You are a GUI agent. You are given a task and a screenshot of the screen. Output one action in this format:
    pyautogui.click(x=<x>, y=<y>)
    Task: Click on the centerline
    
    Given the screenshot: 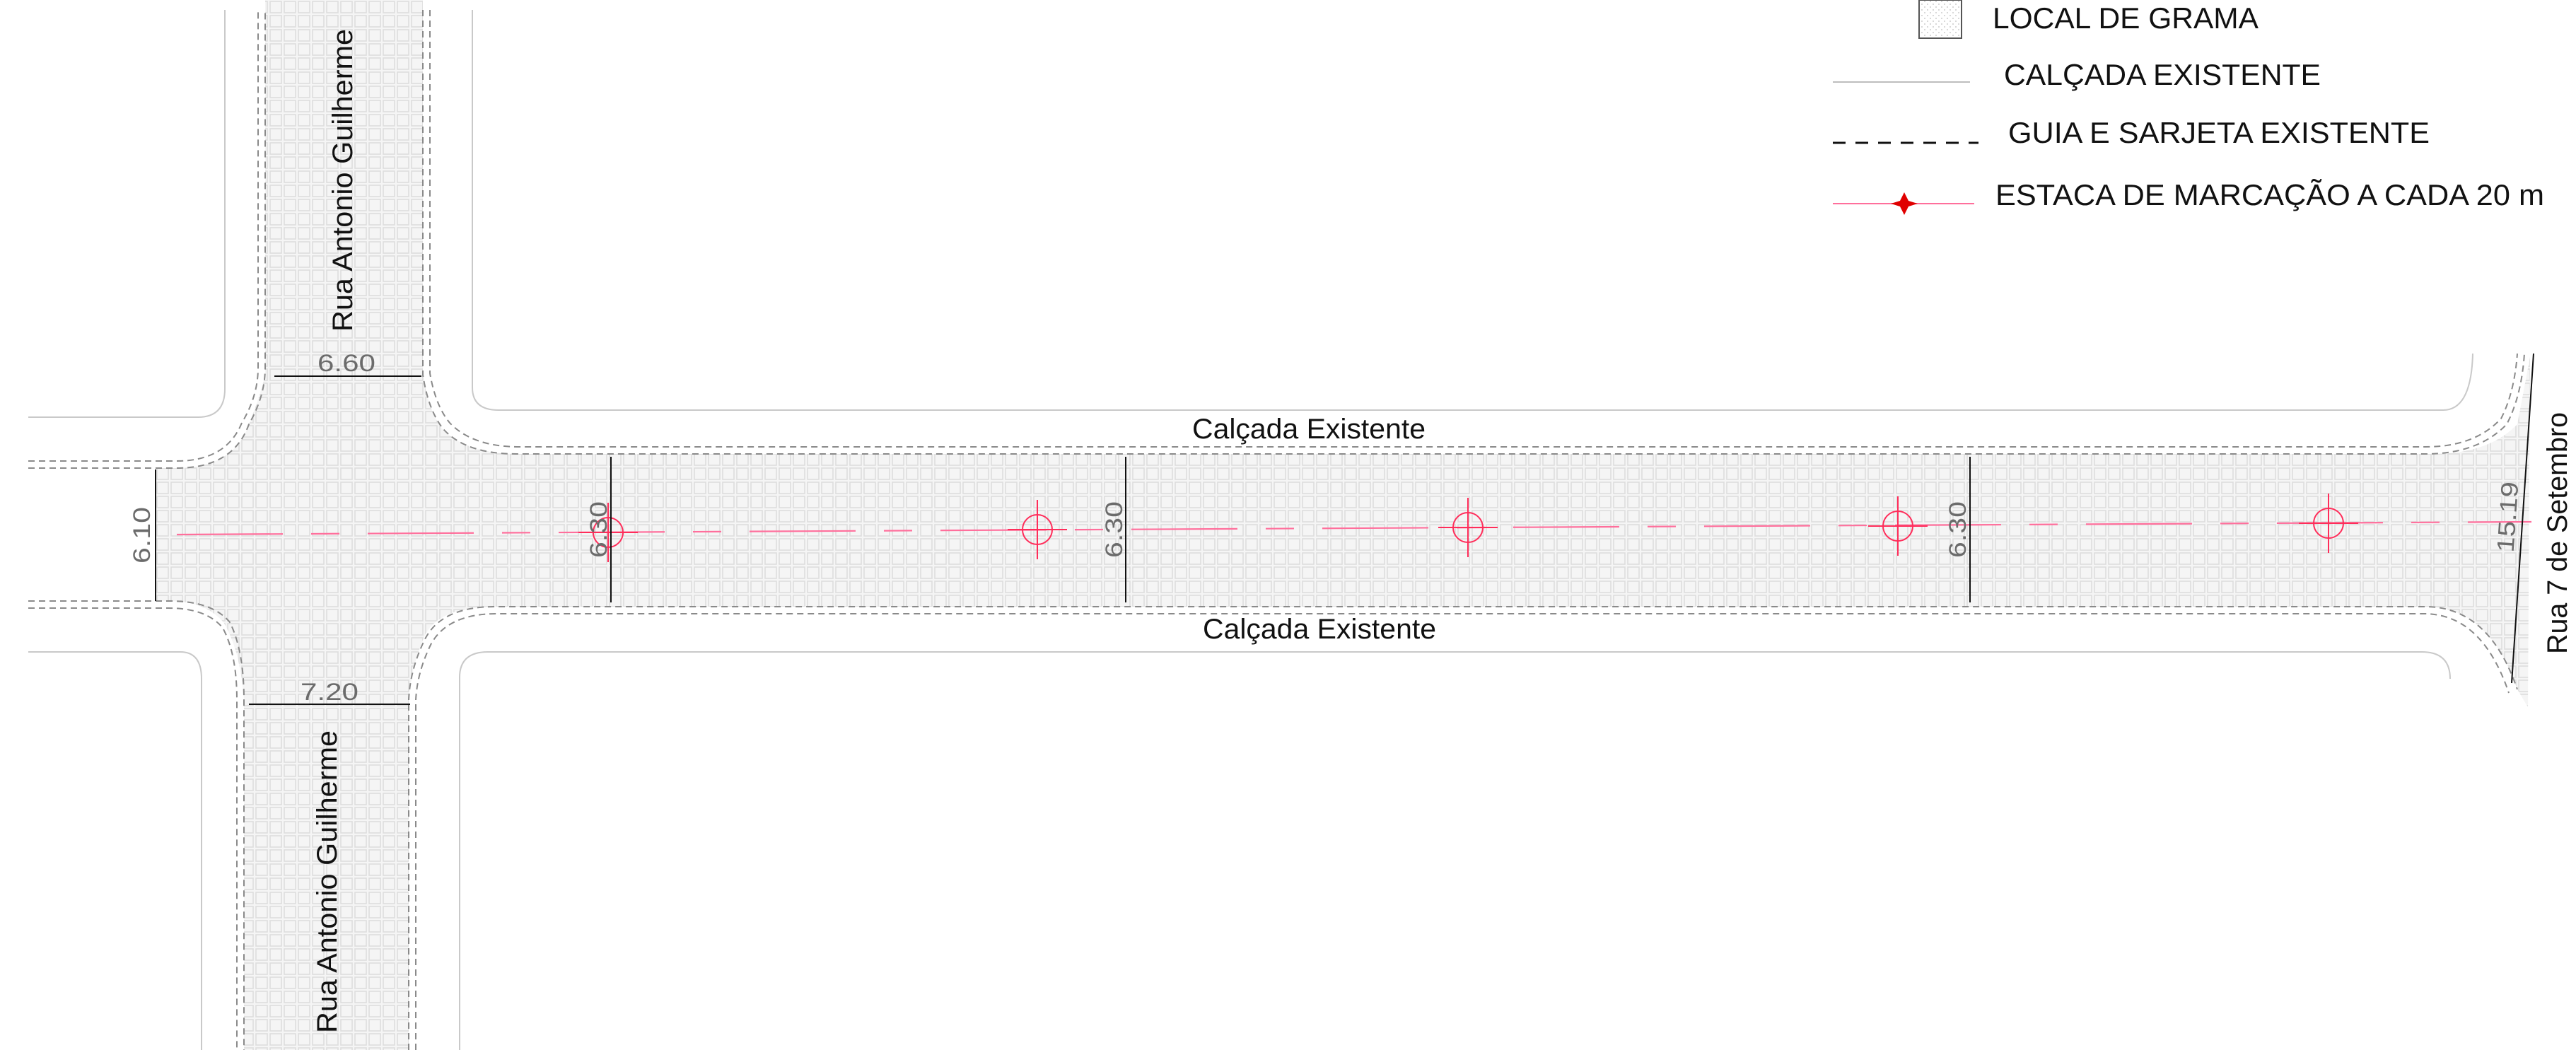 What is the action you would take?
    pyautogui.click(x=1354, y=528)
    